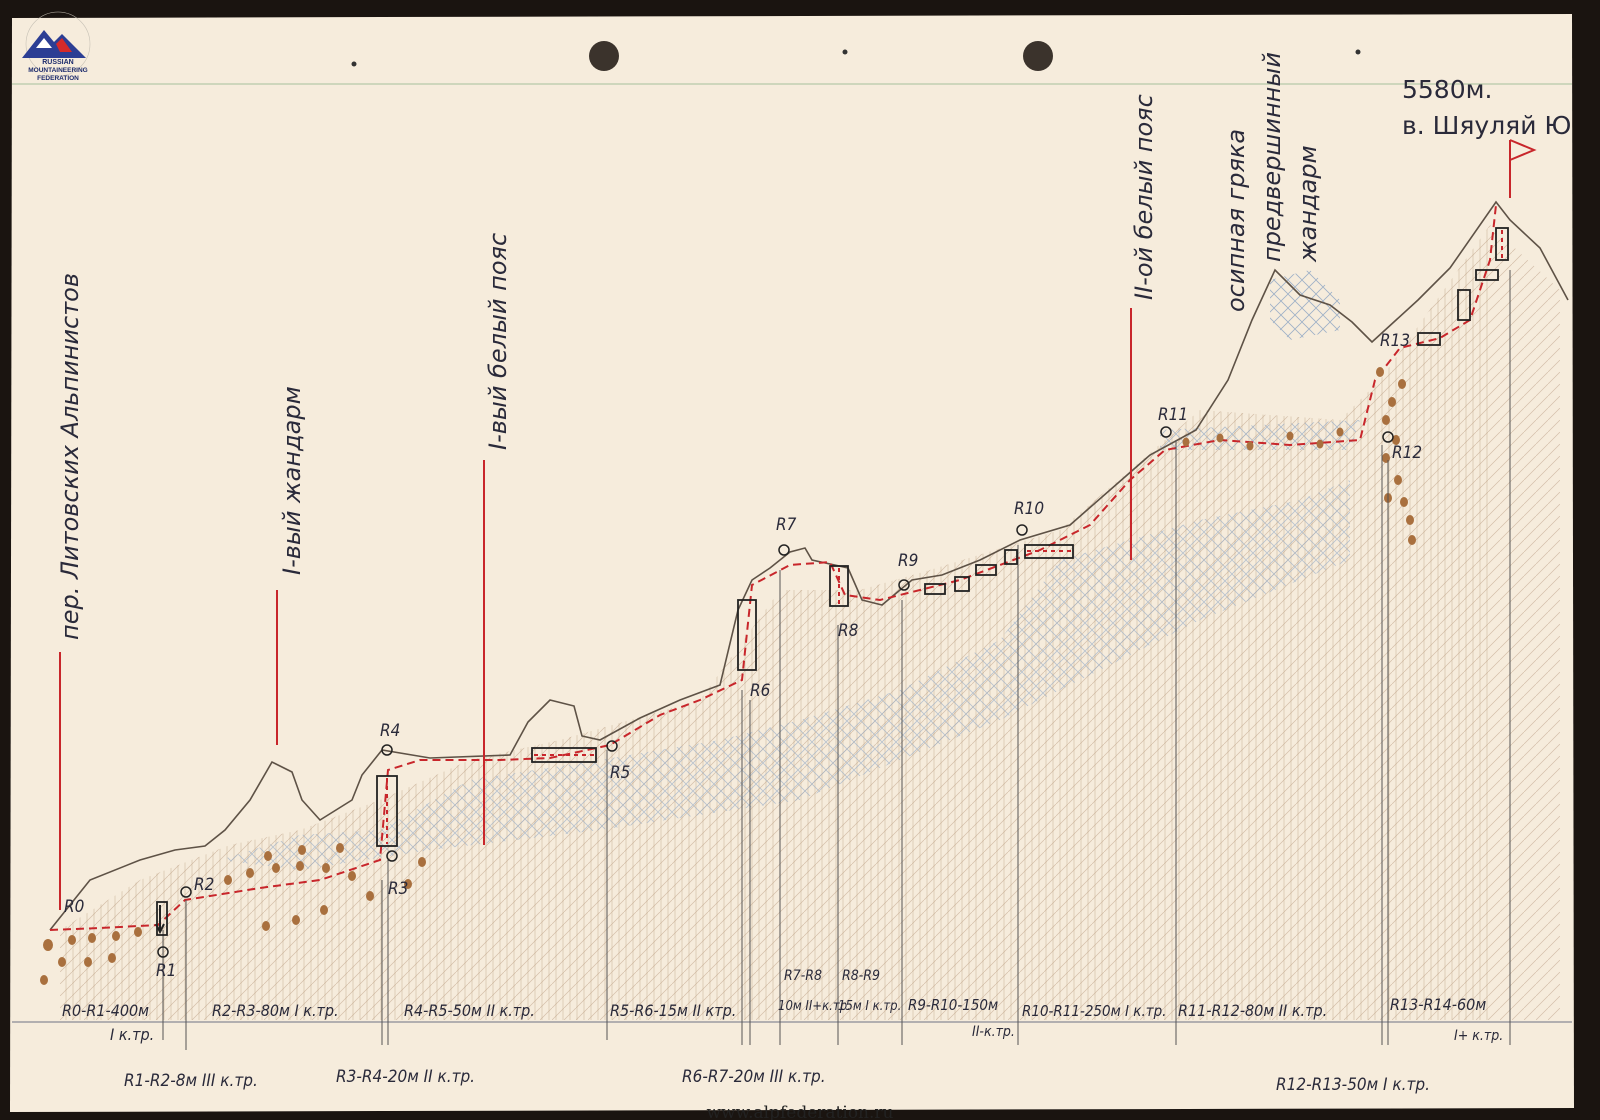  Describe the element at coordinates (1407, 453) in the screenshot. I see `point-label: R12` at that location.